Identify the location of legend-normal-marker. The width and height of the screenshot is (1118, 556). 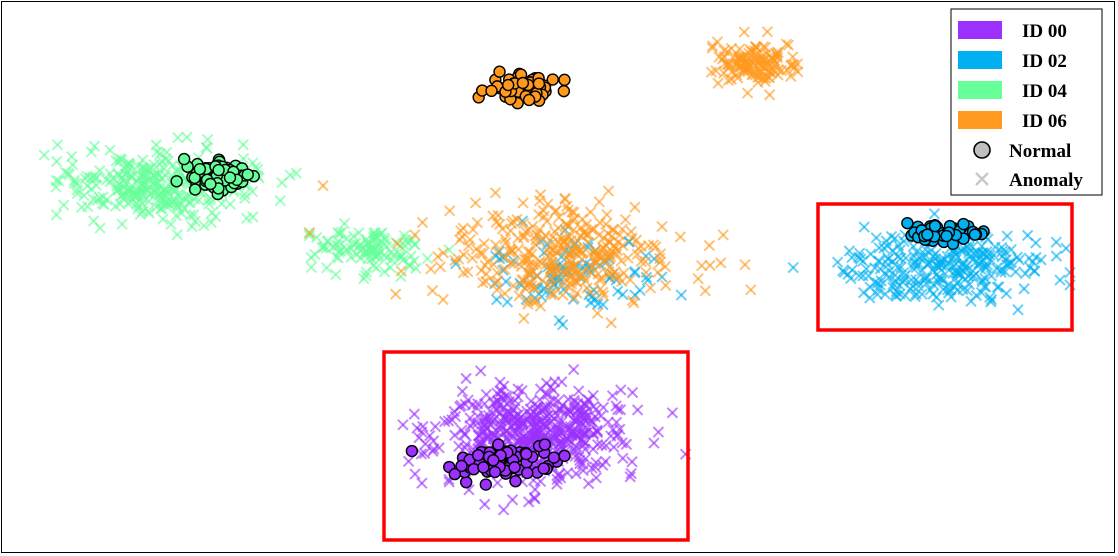
(982, 150).